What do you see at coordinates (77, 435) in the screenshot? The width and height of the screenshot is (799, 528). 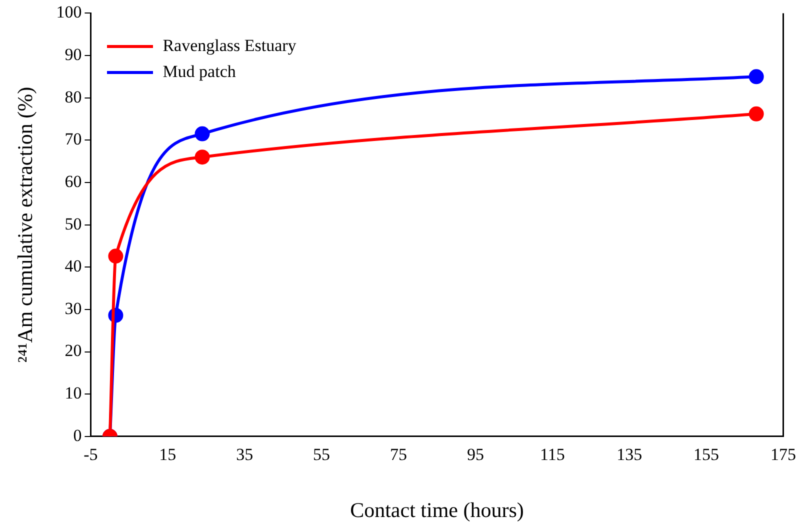 I see `y-tick-label: 0` at bounding box center [77, 435].